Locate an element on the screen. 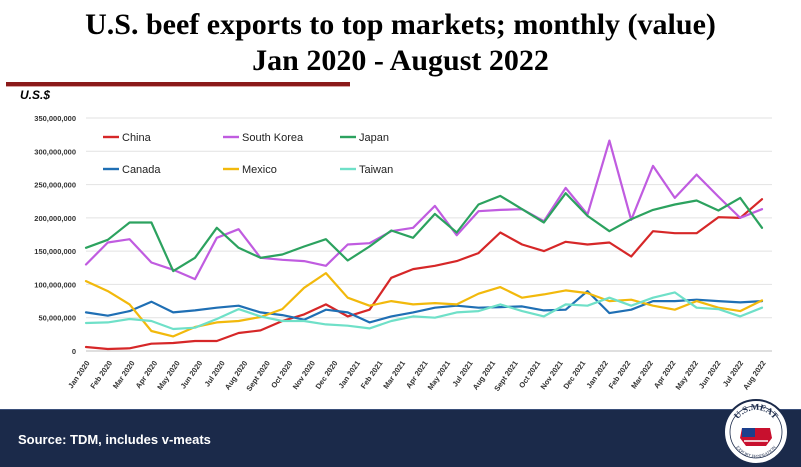 Image resolution: width=801 pixels, height=467 pixels. x-tick-label: Jul 2022 is located at coordinates (733, 373).